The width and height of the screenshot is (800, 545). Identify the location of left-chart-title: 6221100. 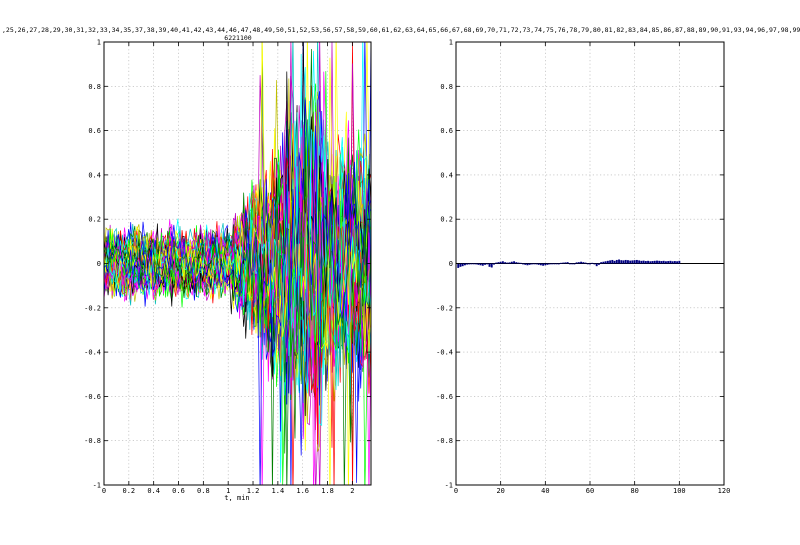
(237, 38).